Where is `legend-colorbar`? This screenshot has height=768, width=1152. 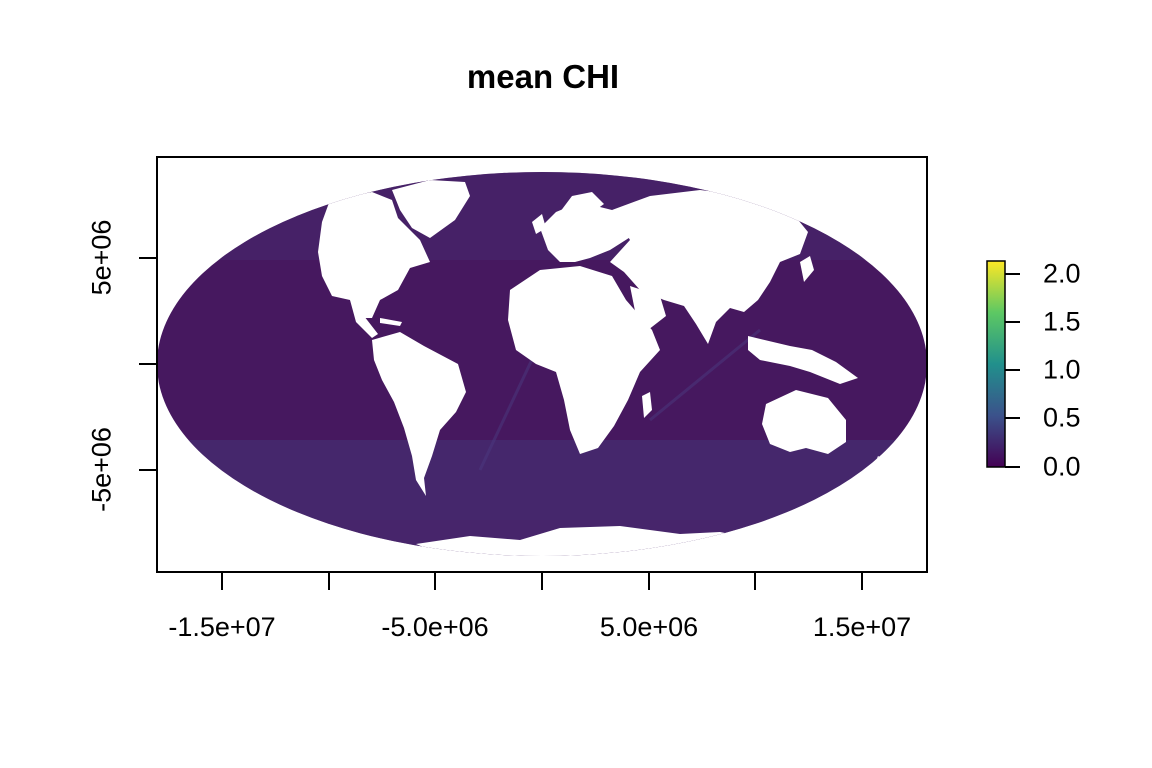
legend-colorbar is located at coordinates (996, 364).